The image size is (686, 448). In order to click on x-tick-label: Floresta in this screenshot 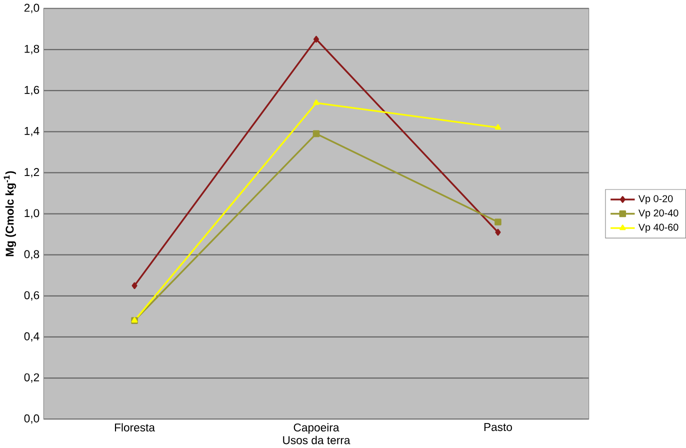, I will do `click(134, 427)`.